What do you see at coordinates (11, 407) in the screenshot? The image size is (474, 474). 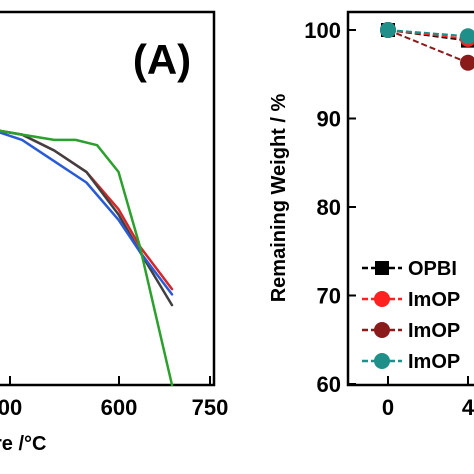 I see `panel-a-x-tick-label: 00` at bounding box center [11, 407].